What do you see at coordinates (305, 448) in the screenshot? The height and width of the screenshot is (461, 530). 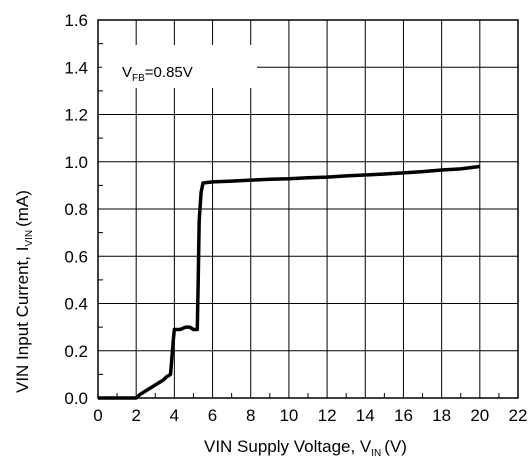 I see `x-axis-label: VIN Supply Voltage, VIN (V)` at bounding box center [305, 448].